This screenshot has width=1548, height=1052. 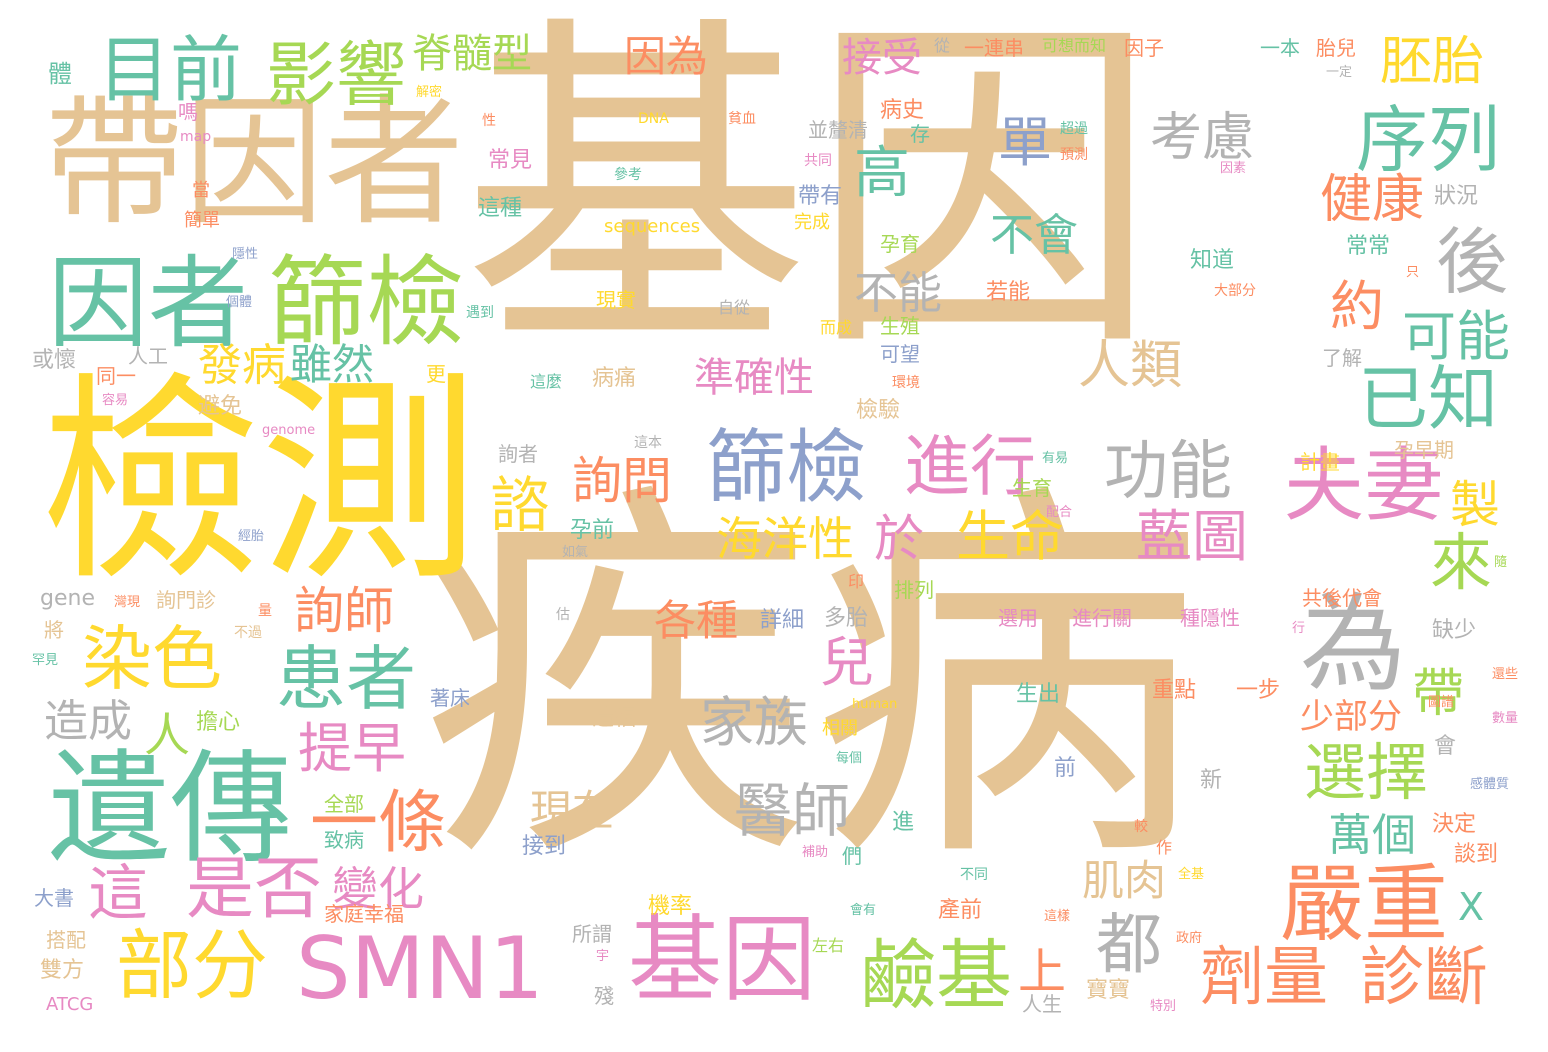 I want to click on word-w152: 超過, so click(x=1074, y=129).